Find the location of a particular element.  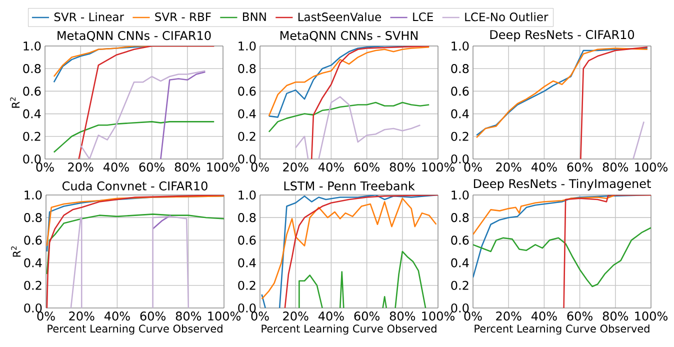

legend-label: LCE-No Outlier is located at coordinates (506, 17).